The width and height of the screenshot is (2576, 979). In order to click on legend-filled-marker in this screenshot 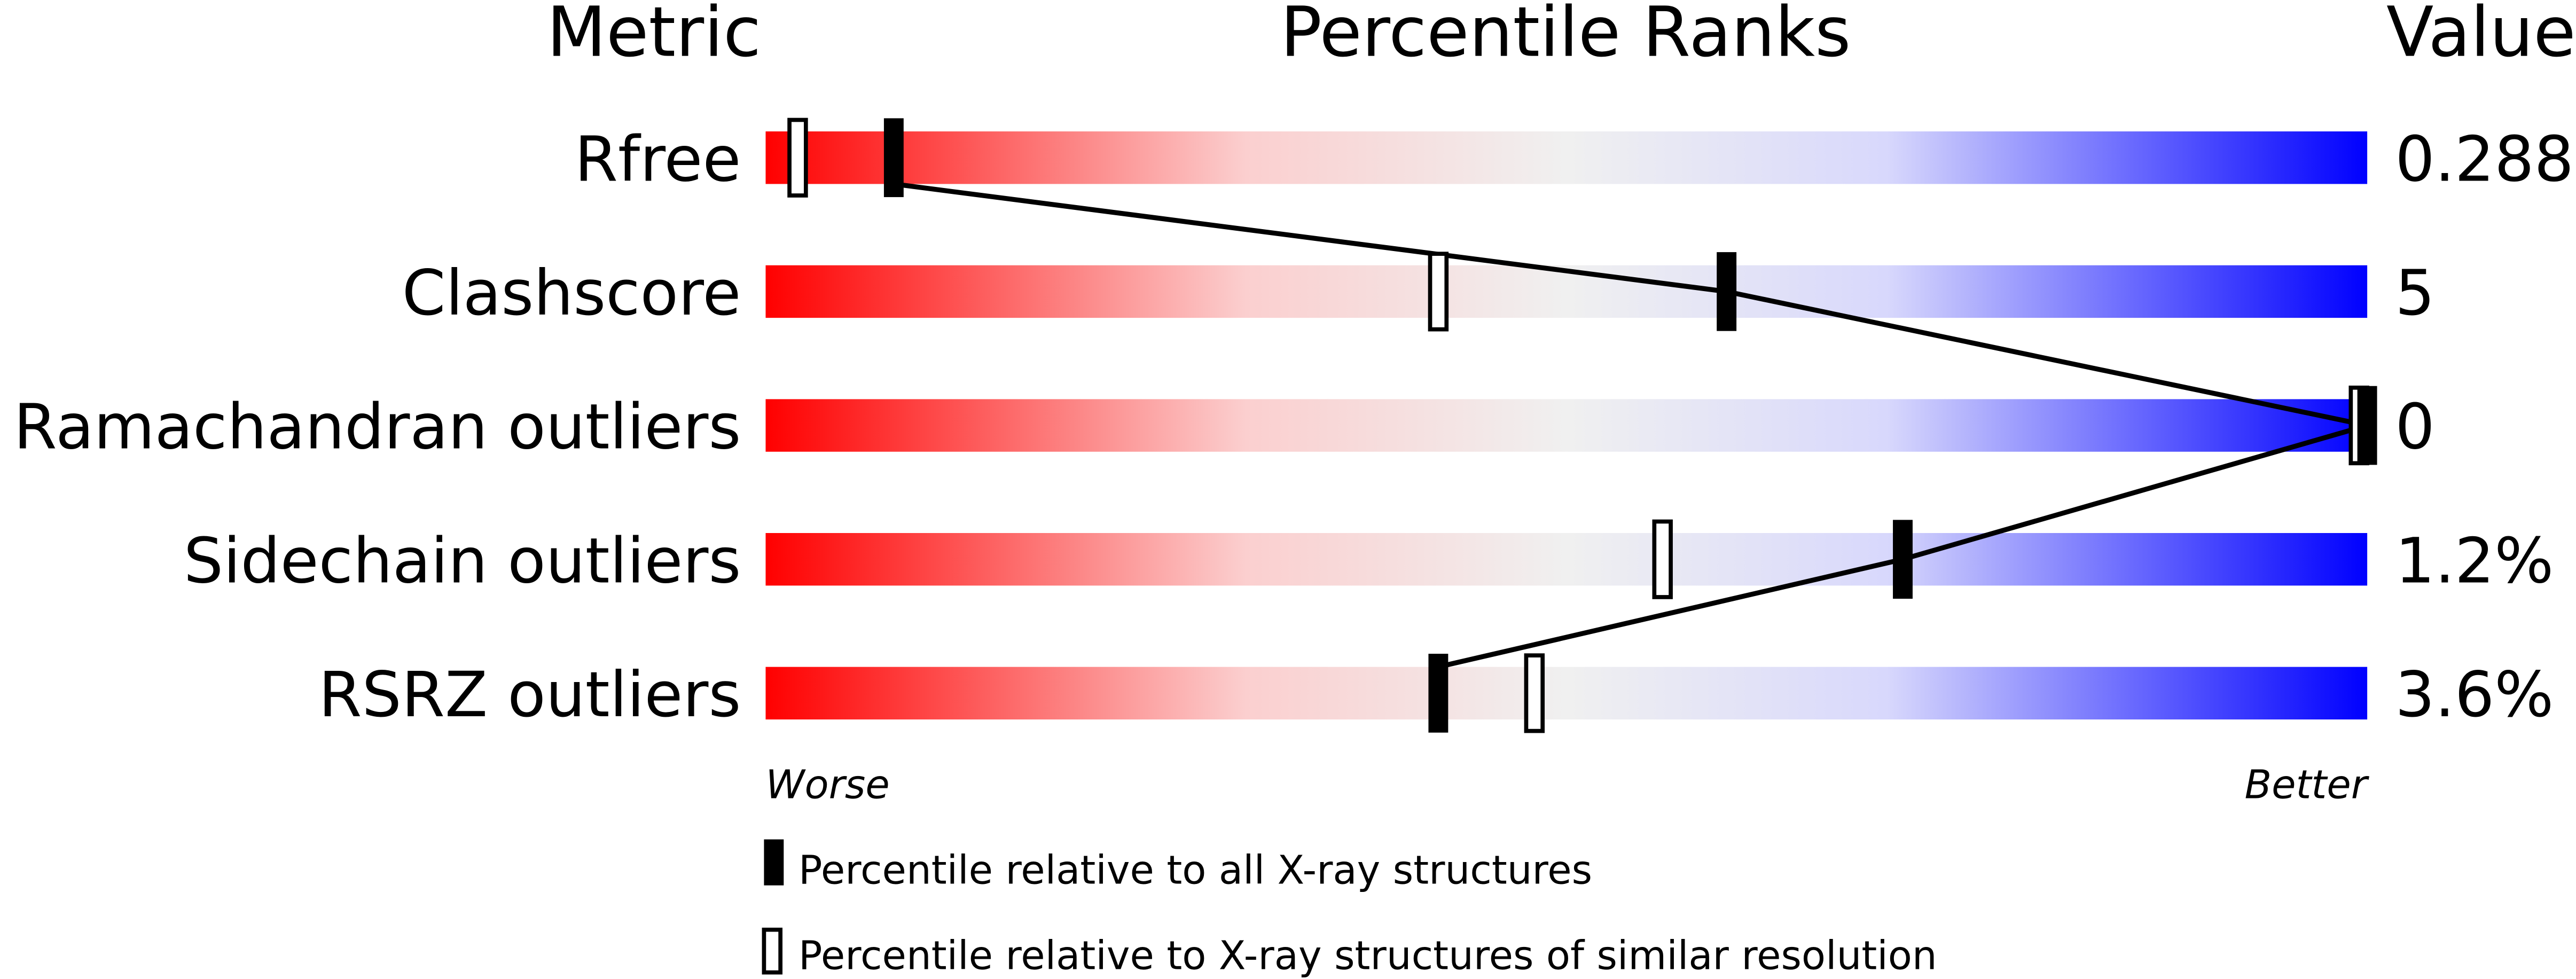, I will do `click(774, 862)`.